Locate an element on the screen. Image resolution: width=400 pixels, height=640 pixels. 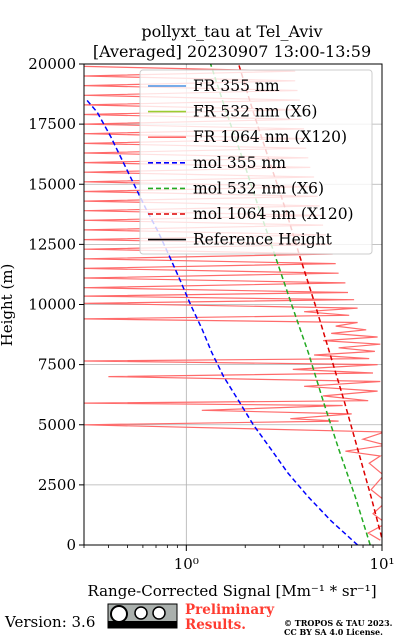
preliminary-label-line2: Results. is located at coordinates (215, 625).